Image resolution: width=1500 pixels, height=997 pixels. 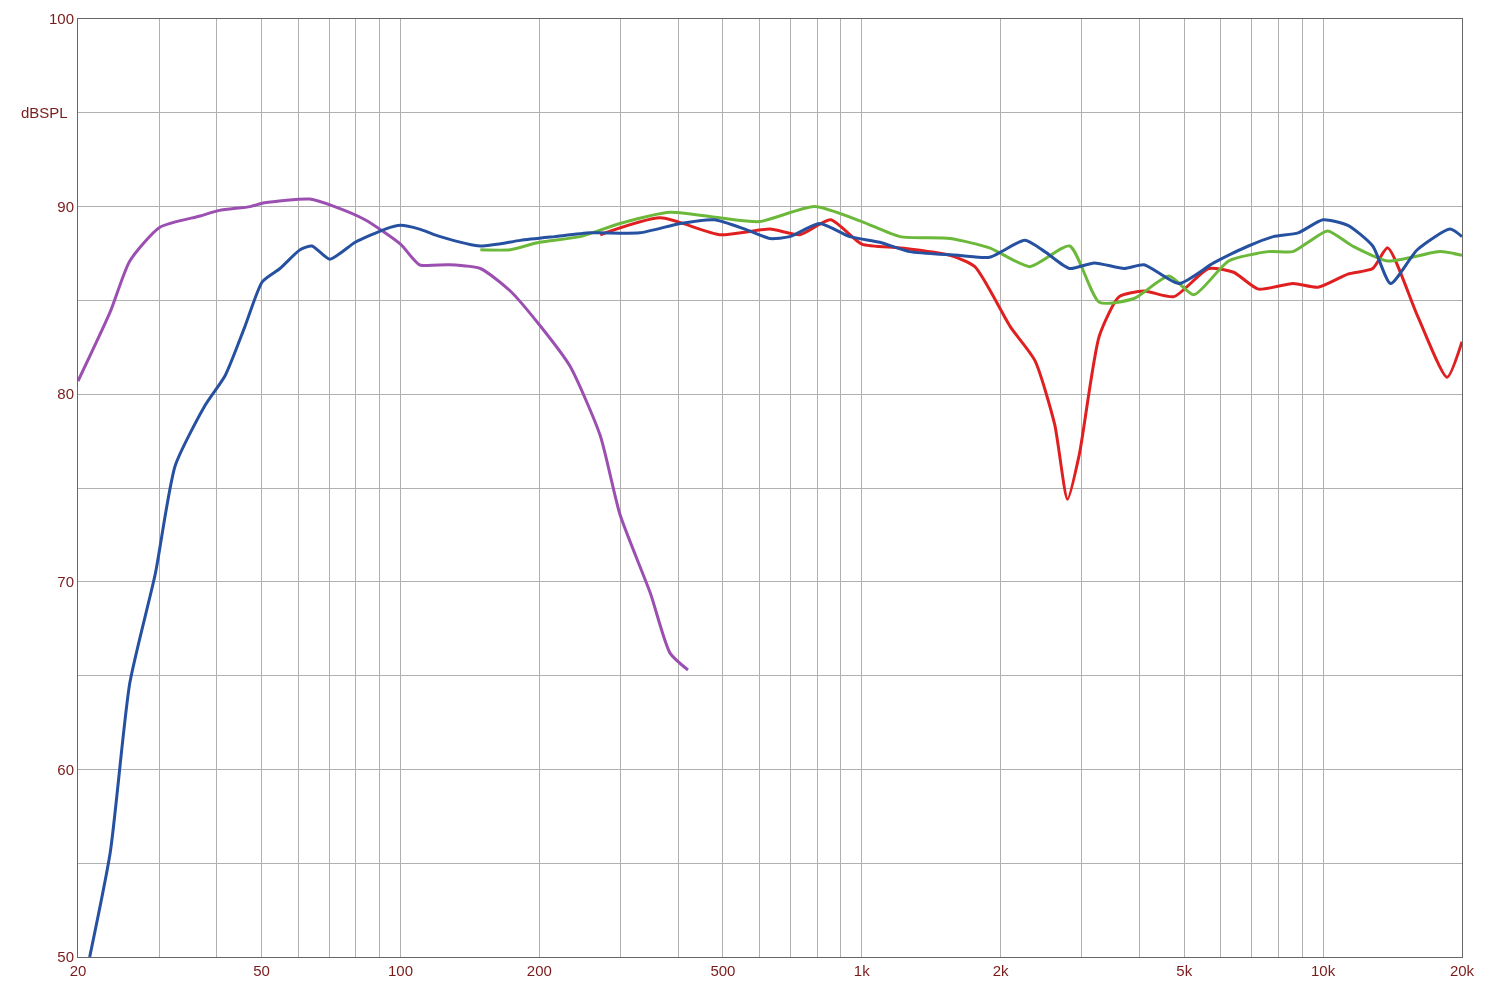 I want to click on x-tick-label: 20k, so click(x=1462, y=970).